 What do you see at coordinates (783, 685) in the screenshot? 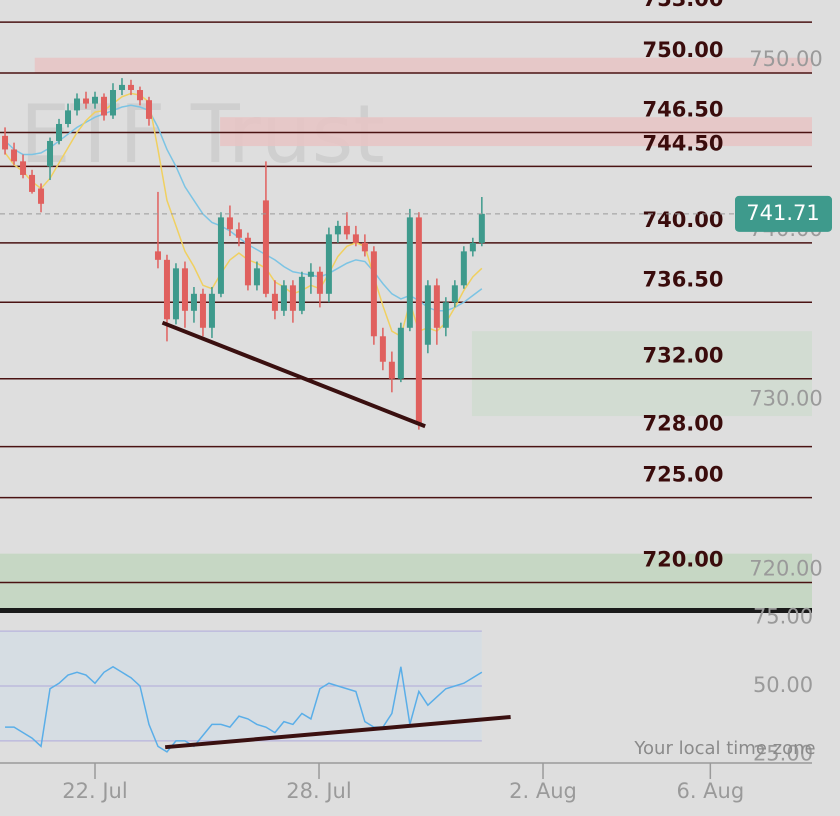
I see `y-tick-label: 50.00` at bounding box center [783, 685].